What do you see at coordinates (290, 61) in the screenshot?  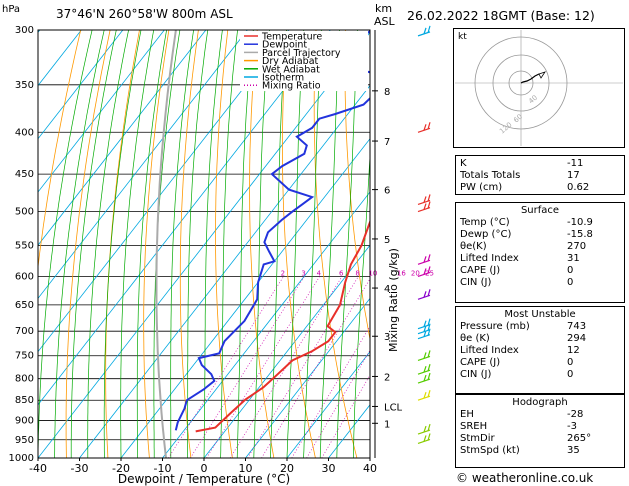 I see `legend-entry: Dry Adiabat` at bounding box center [290, 61].